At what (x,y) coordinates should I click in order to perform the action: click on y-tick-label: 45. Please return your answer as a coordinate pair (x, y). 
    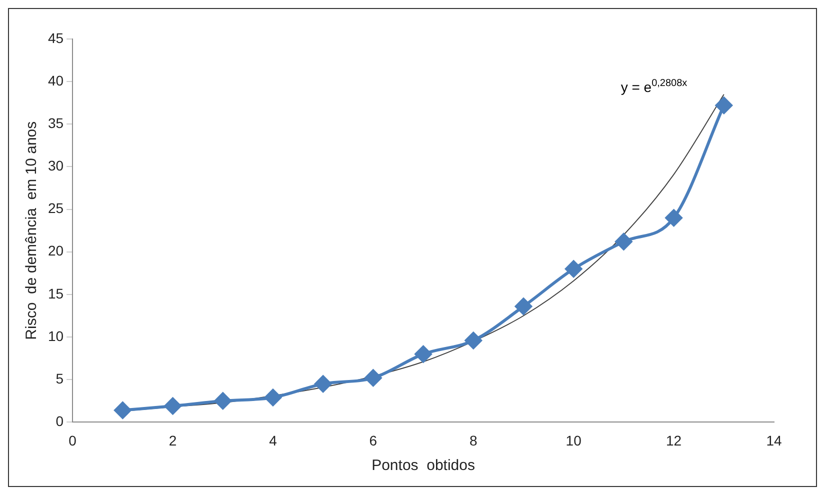
    Looking at the image, I should click on (56, 38).